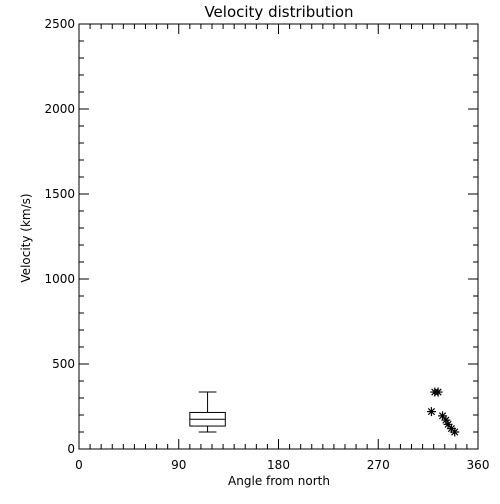 The image size is (500, 504). I want to click on y-tick-label: 2500, so click(59, 24).